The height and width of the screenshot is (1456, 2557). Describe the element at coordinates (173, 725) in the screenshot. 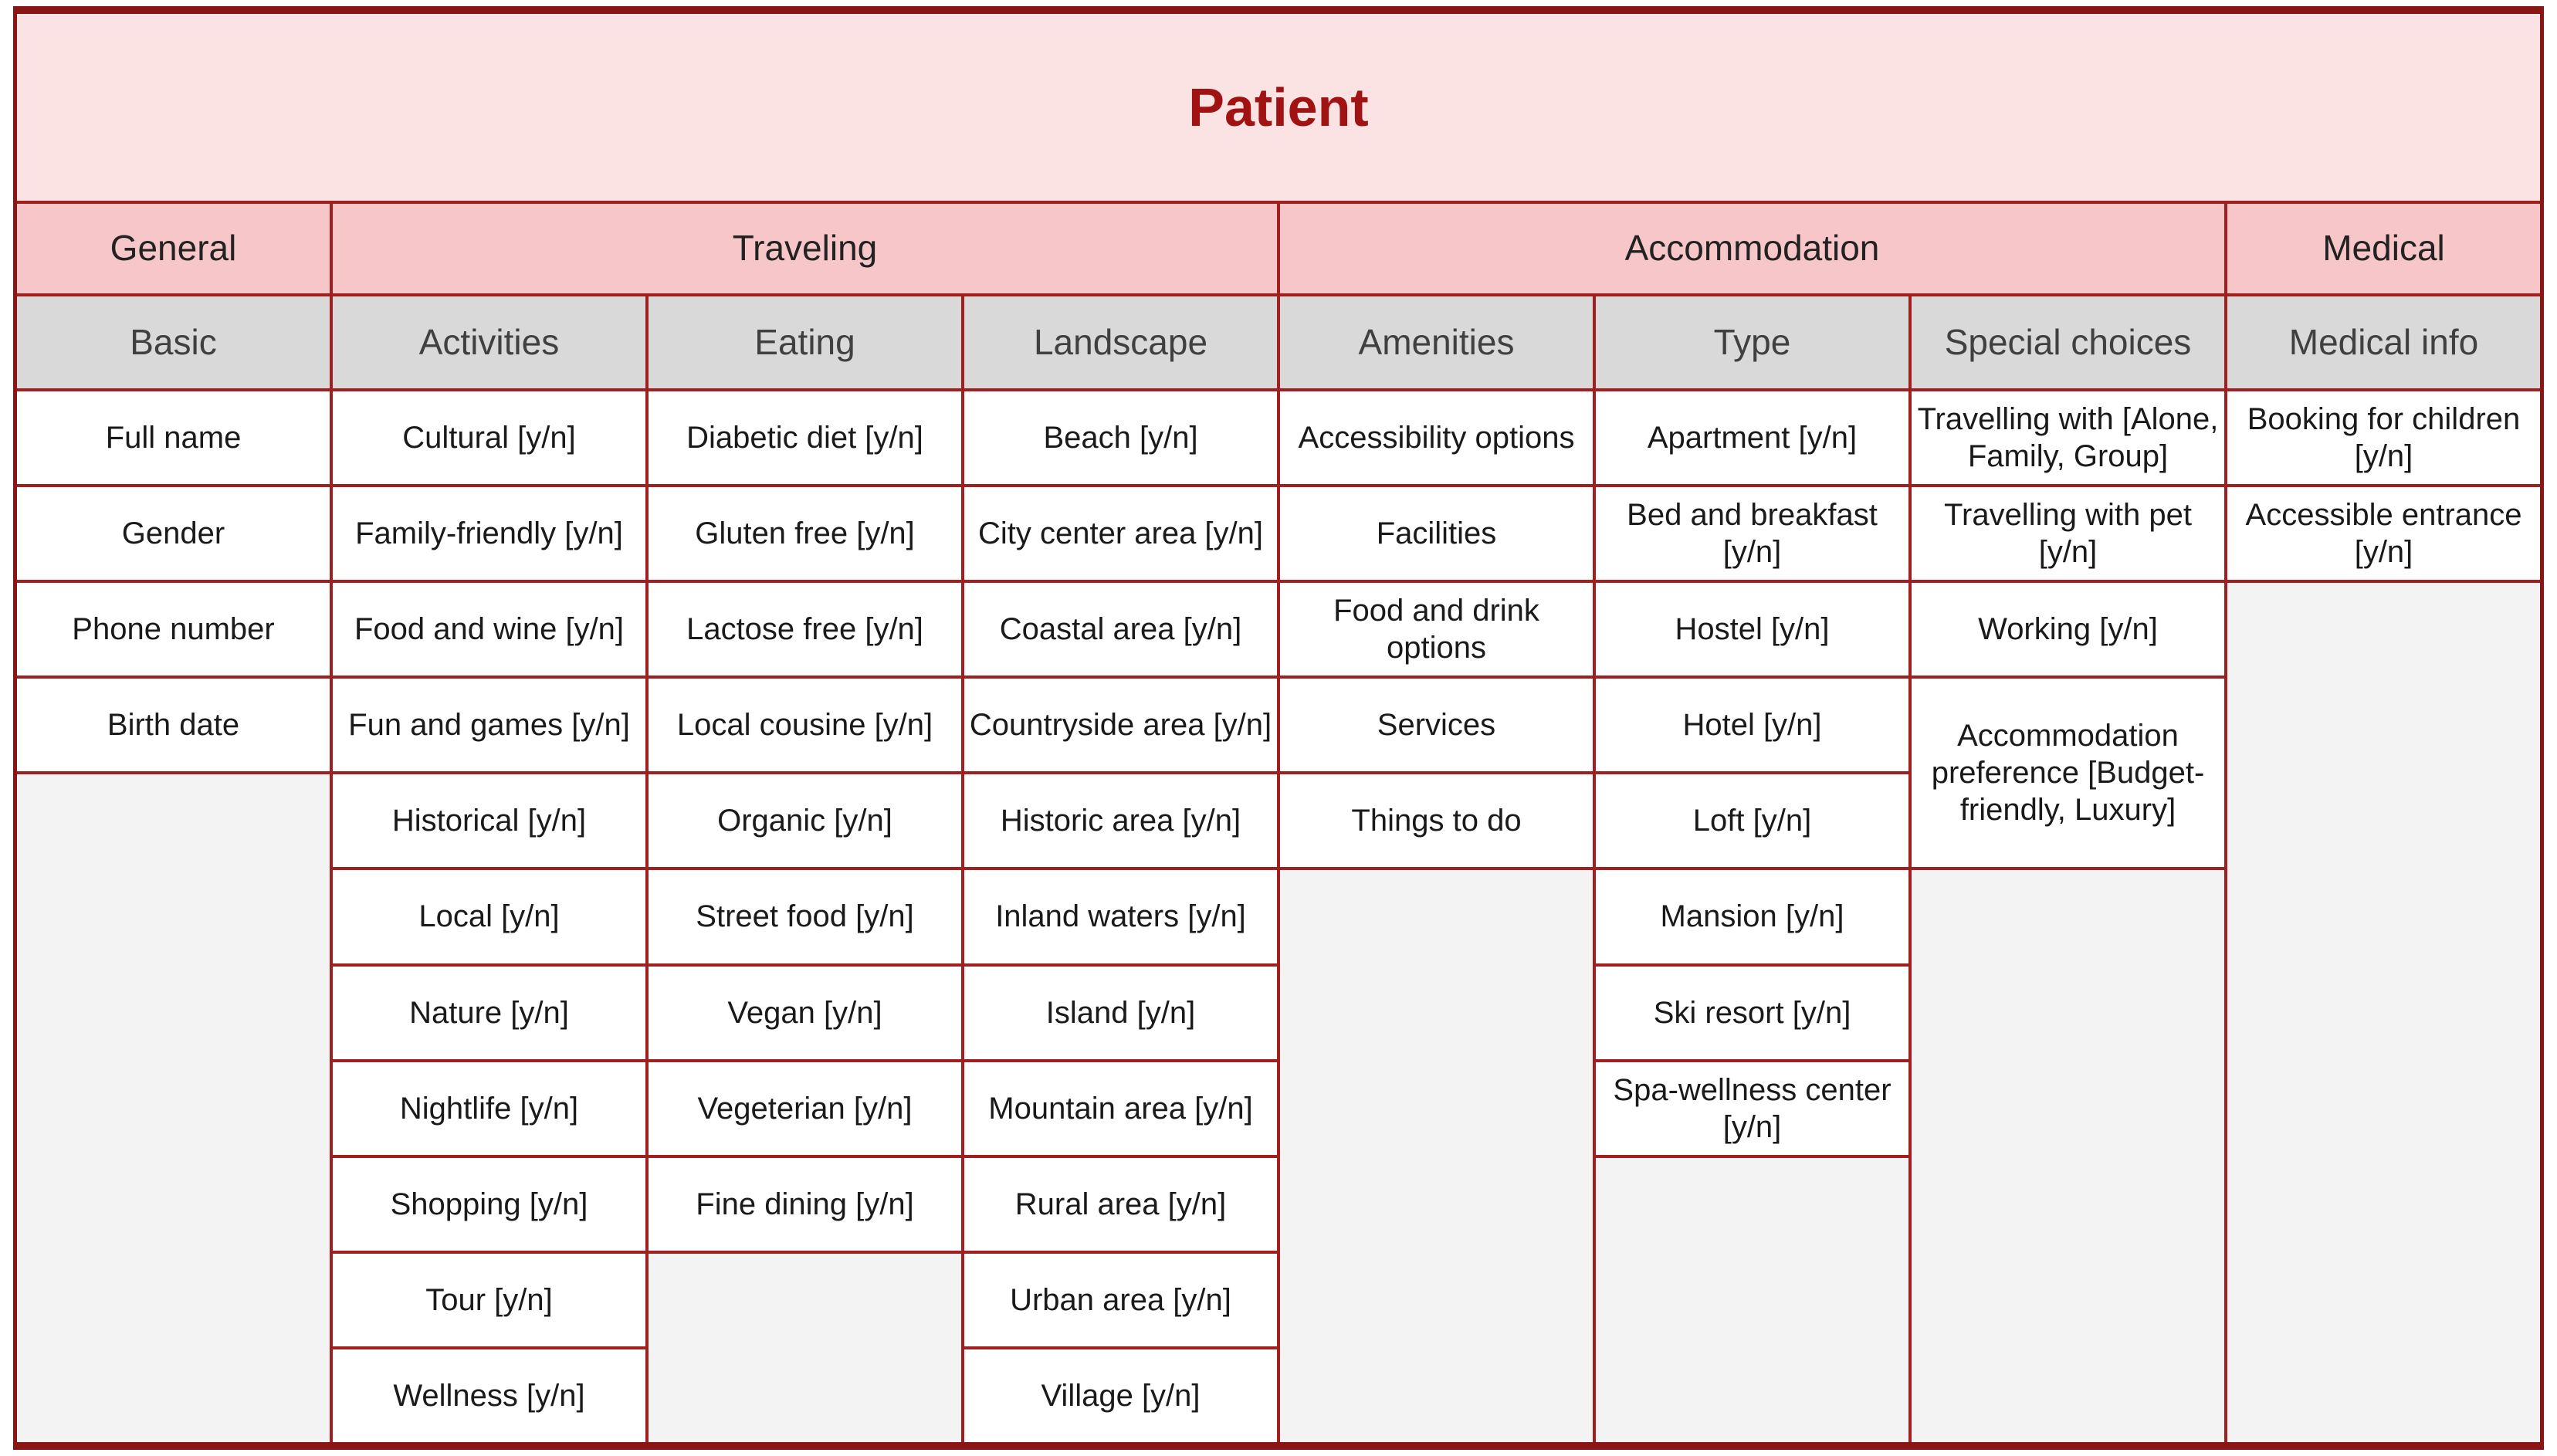

I see `cell-basic-birth-date: Birth date` at that location.